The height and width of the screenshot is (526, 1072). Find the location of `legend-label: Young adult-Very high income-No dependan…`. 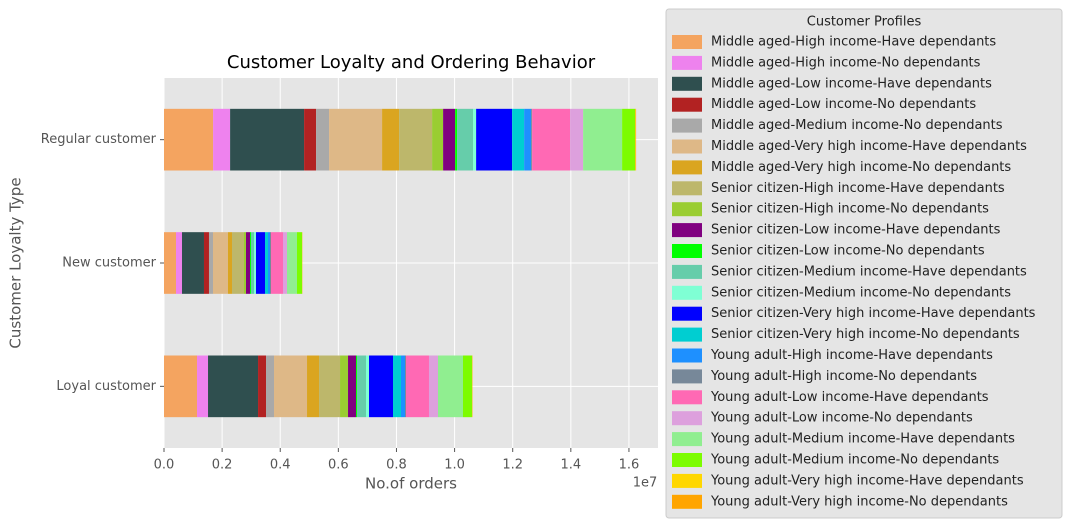

legend-label: Young adult-Very high income-No dependan… is located at coordinates (859, 501).